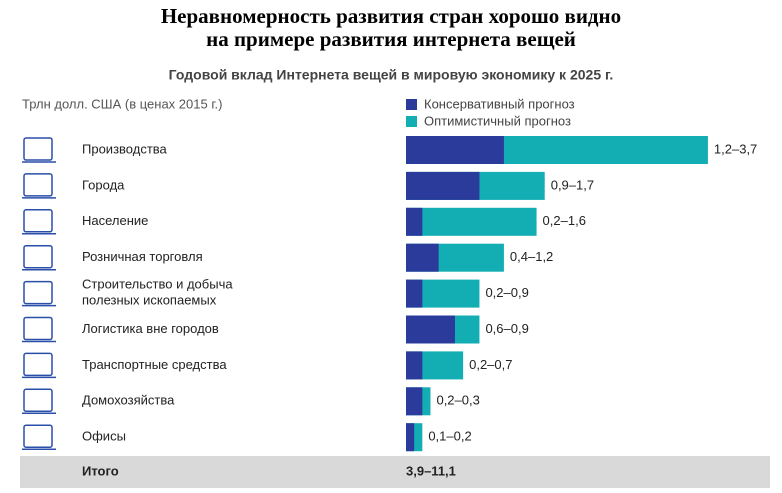  Describe the element at coordinates (564, 220) in the screenshot. I see `value-label: 0,2–1,6` at that location.